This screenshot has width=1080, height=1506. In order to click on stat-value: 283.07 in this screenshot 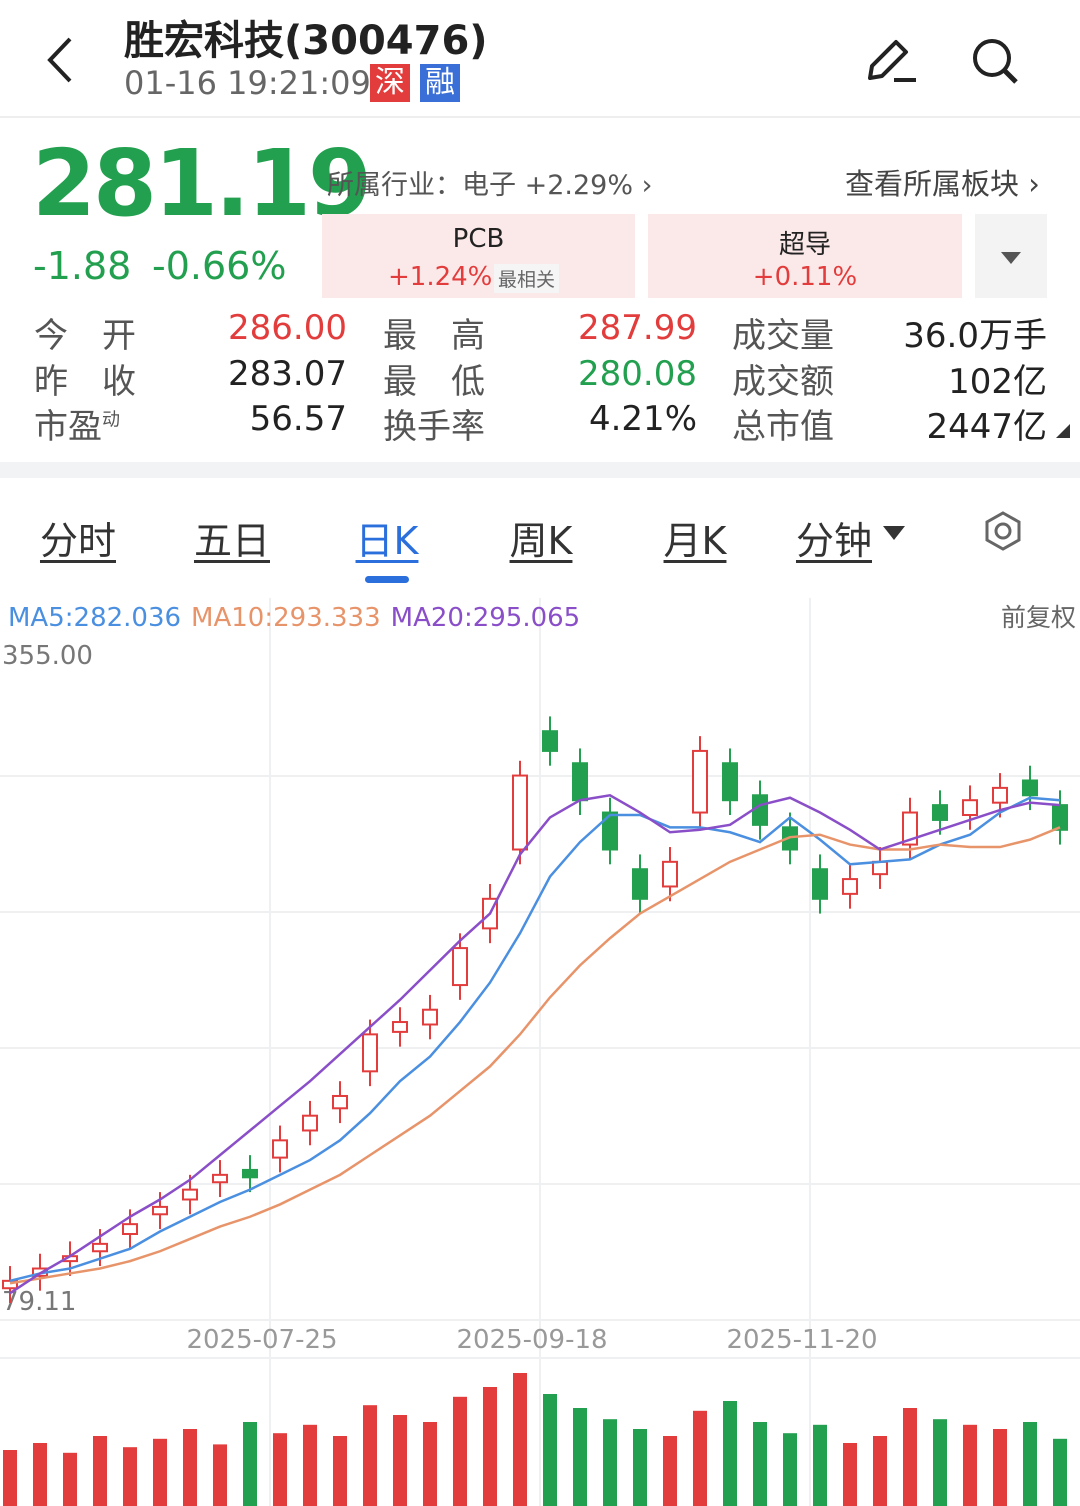, I will do `click(287, 374)`.